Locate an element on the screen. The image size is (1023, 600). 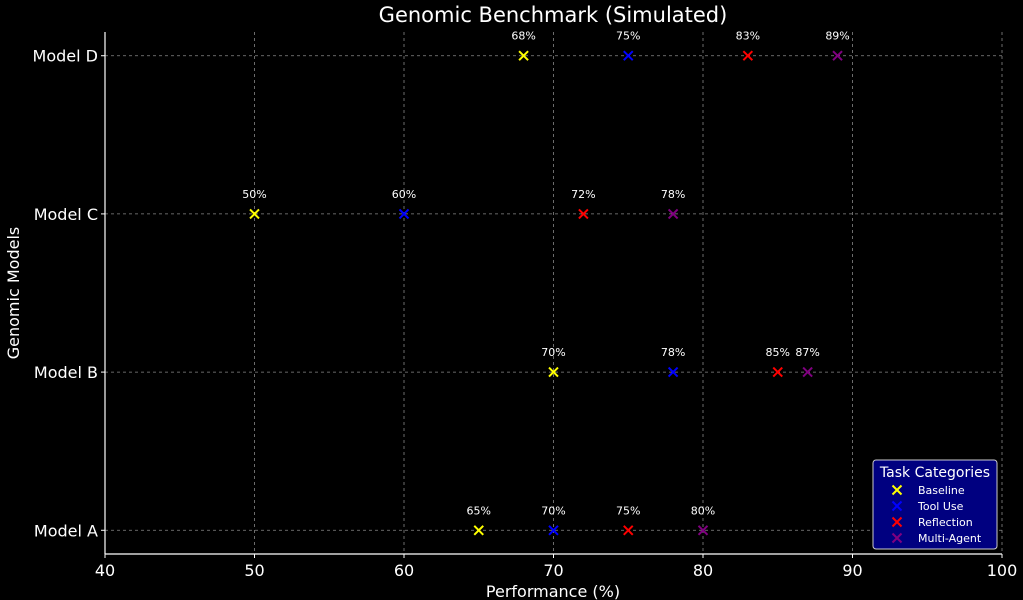
legend-box is located at coordinates (935, 504).